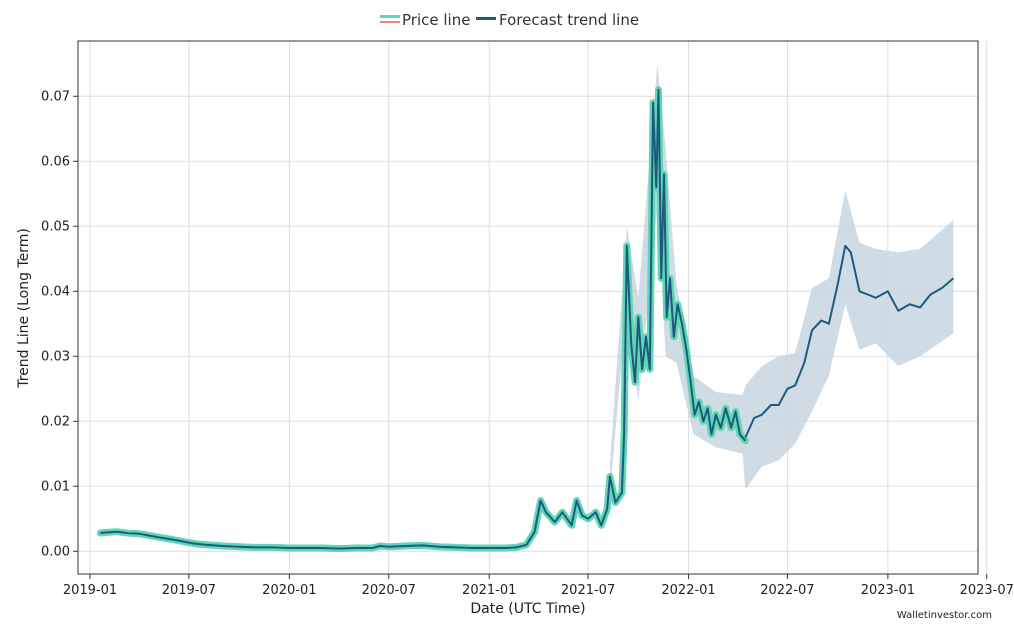 Image resolution: width=1014 pixels, height=633 pixels. Describe the element at coordinates (688, 590) in the screenshot. I see `x-tick-label: 2022-01` at that location.